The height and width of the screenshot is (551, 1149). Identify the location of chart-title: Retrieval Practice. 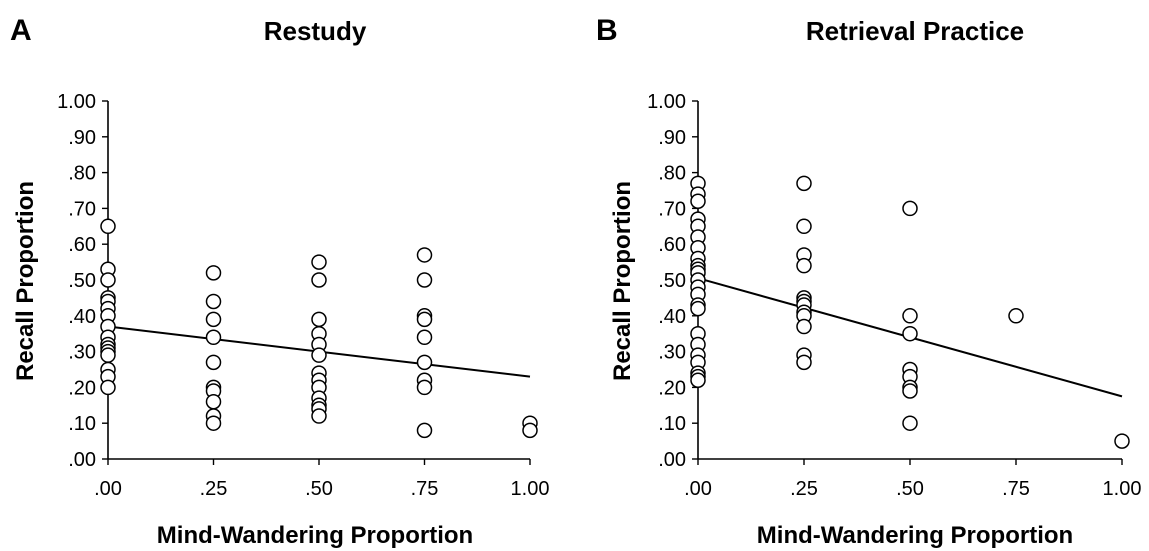
(915, 31).